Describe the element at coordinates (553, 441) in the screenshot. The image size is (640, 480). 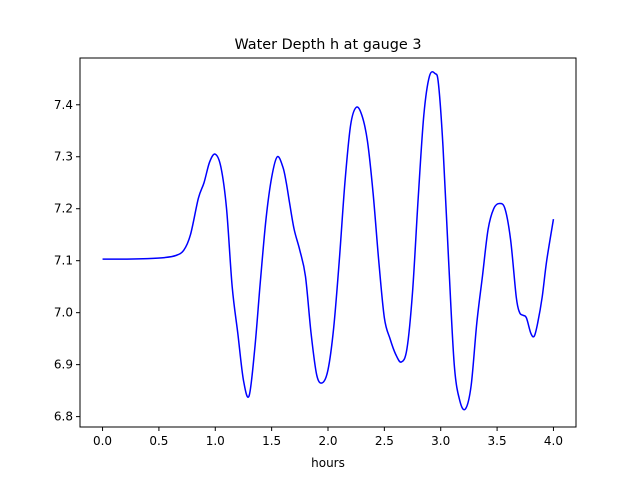
I see `x-tick-label: 4.0` at that location.